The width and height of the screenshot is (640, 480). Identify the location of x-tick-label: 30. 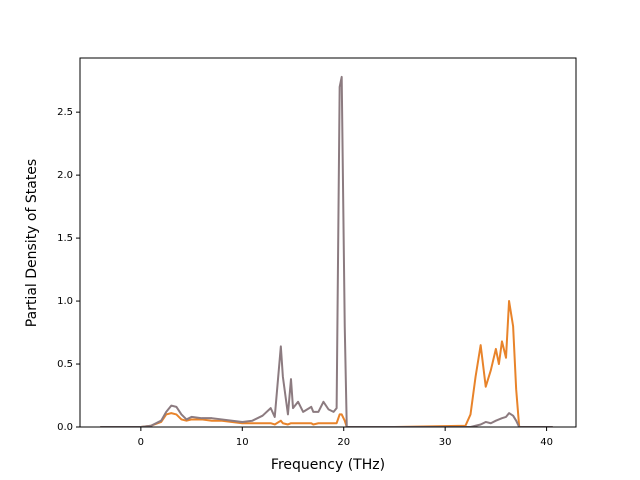
(445, 442).